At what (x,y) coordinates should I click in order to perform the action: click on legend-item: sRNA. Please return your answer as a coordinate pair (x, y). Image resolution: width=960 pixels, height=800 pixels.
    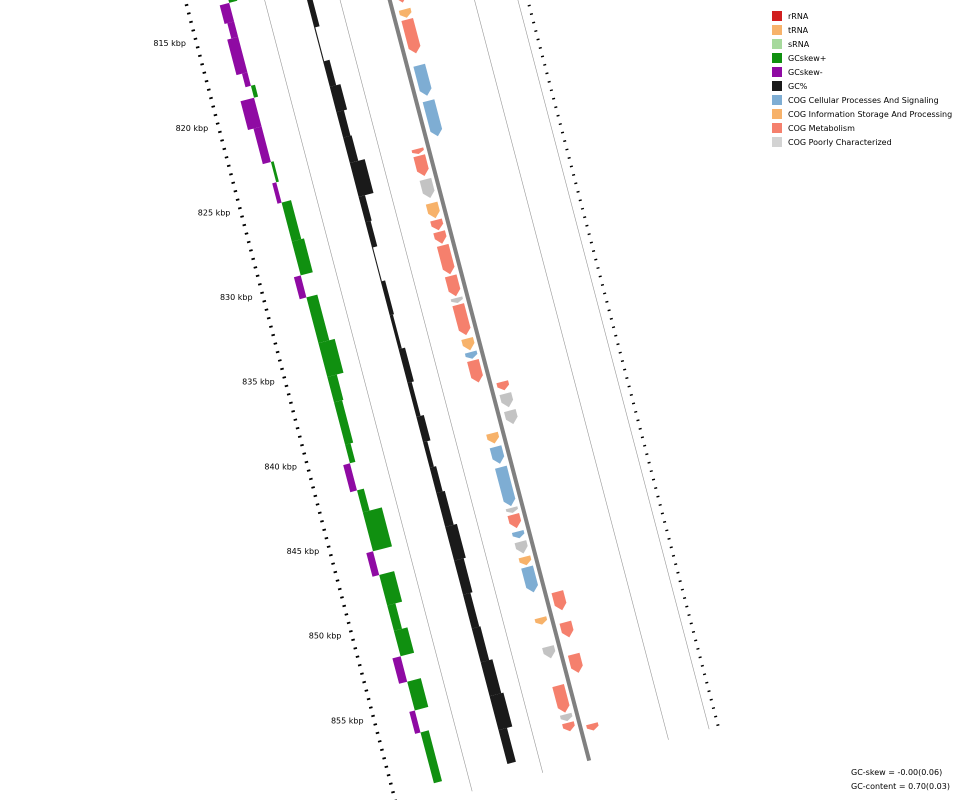
    Looking at the image, I should click on (862, 44).